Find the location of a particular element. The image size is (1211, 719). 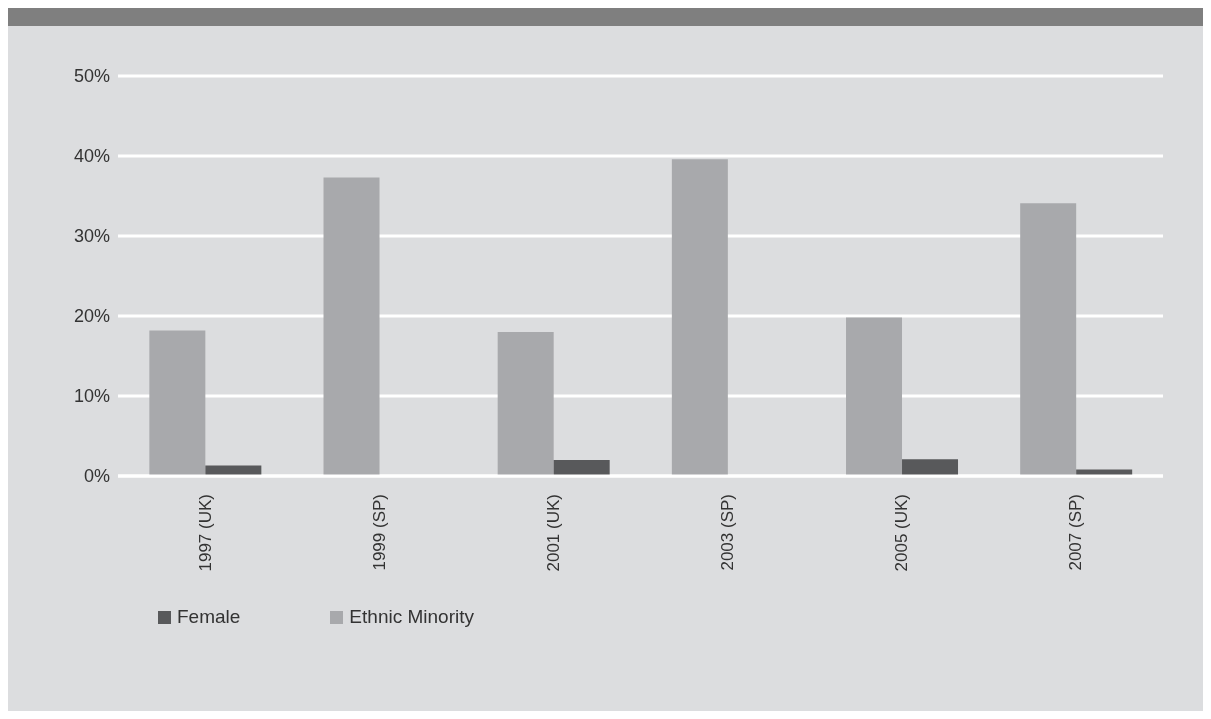

x-tick-label: 2005 (UK) is located at coordinates (902, 533).